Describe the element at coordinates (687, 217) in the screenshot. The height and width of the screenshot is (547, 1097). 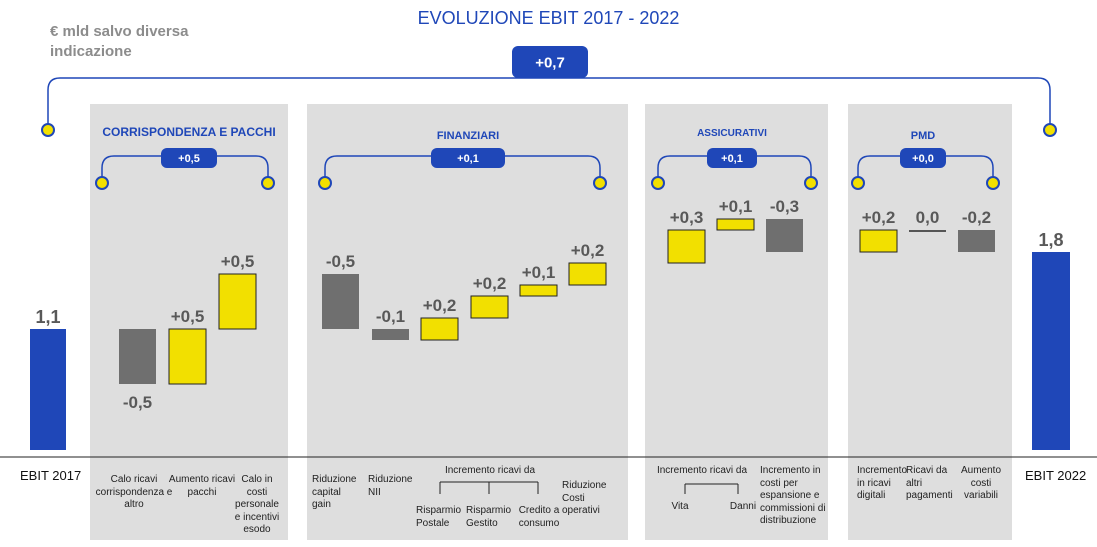
I see `value-g2-i0: +0,3` at that location.